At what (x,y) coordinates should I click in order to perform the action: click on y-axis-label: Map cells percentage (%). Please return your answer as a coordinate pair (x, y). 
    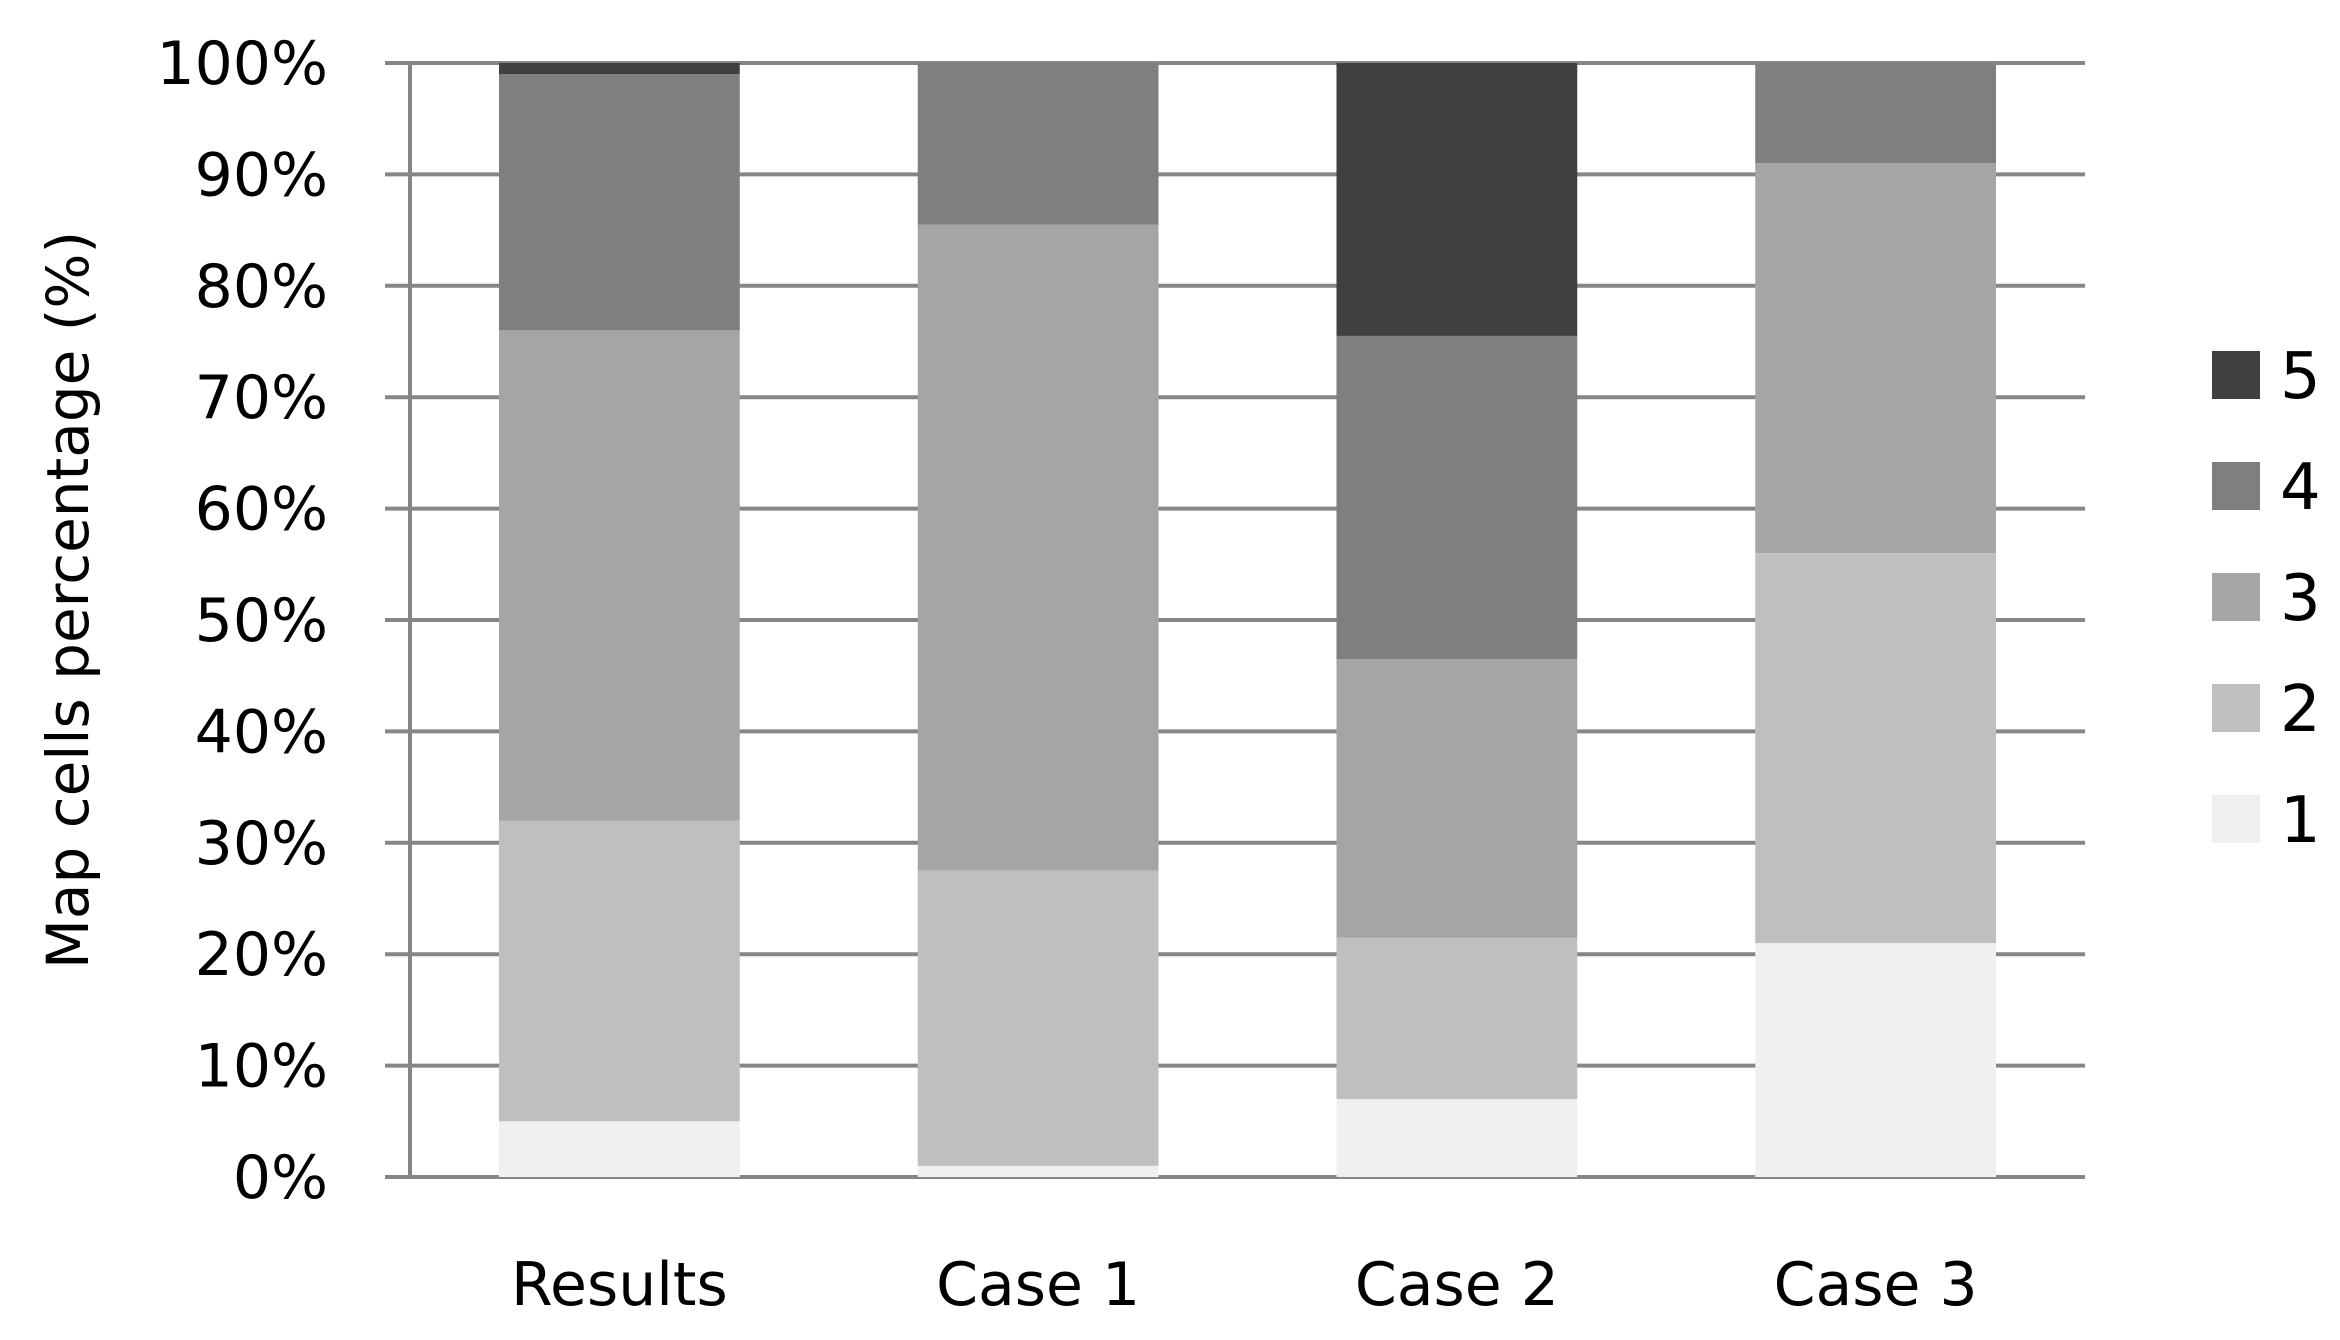
    Looking at the image, I should click on (68, 600).